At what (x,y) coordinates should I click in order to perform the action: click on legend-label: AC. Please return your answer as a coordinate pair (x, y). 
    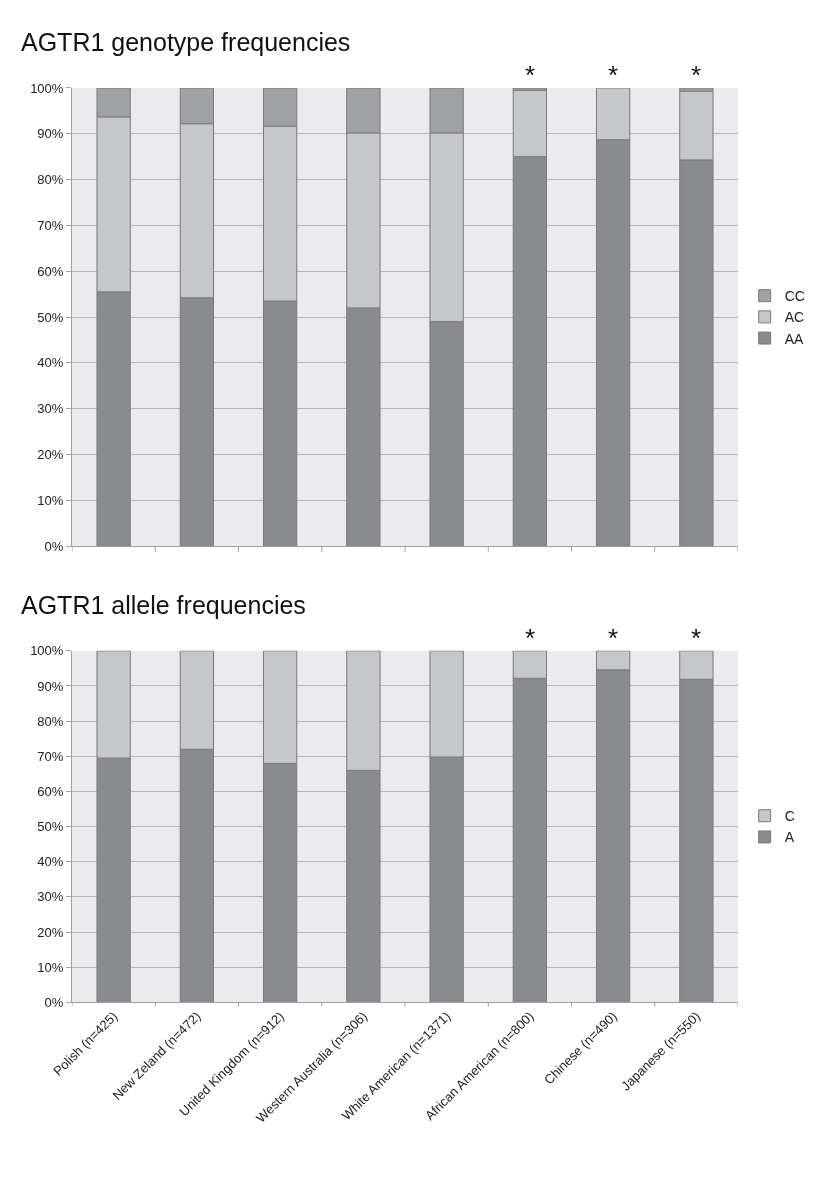
    Looking at the image, I should click on (794, 317).